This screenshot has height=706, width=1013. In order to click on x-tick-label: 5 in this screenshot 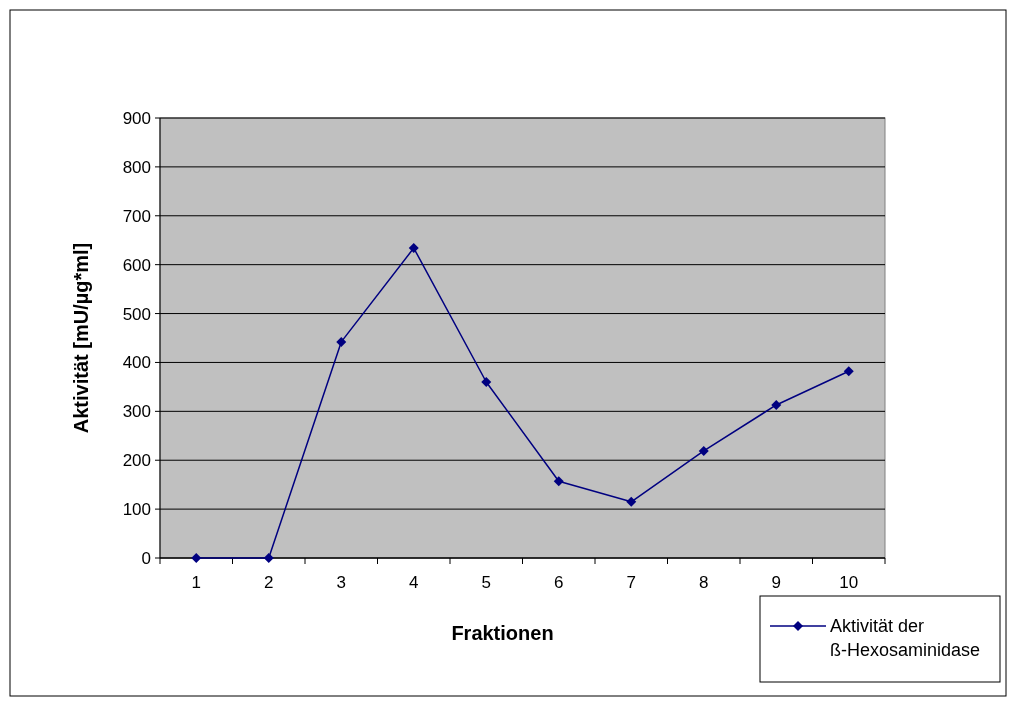, I will do `click(486, 582)`.